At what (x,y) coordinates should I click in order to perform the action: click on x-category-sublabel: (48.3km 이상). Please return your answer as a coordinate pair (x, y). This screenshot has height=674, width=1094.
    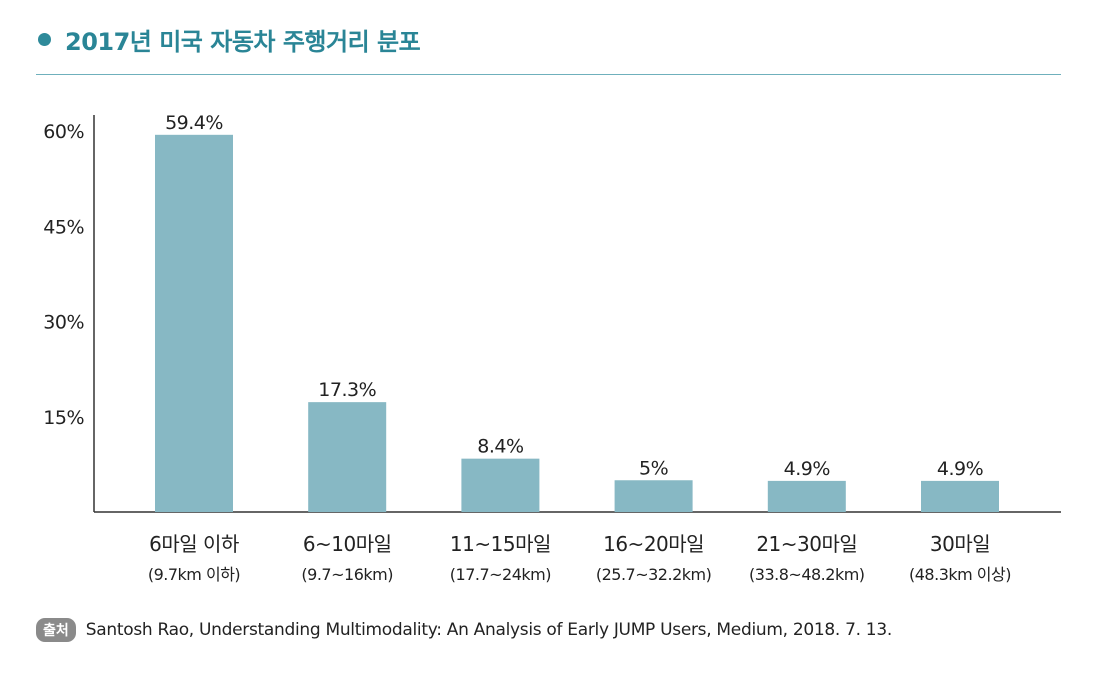
    Looking at the image, I should click on (960, 574).